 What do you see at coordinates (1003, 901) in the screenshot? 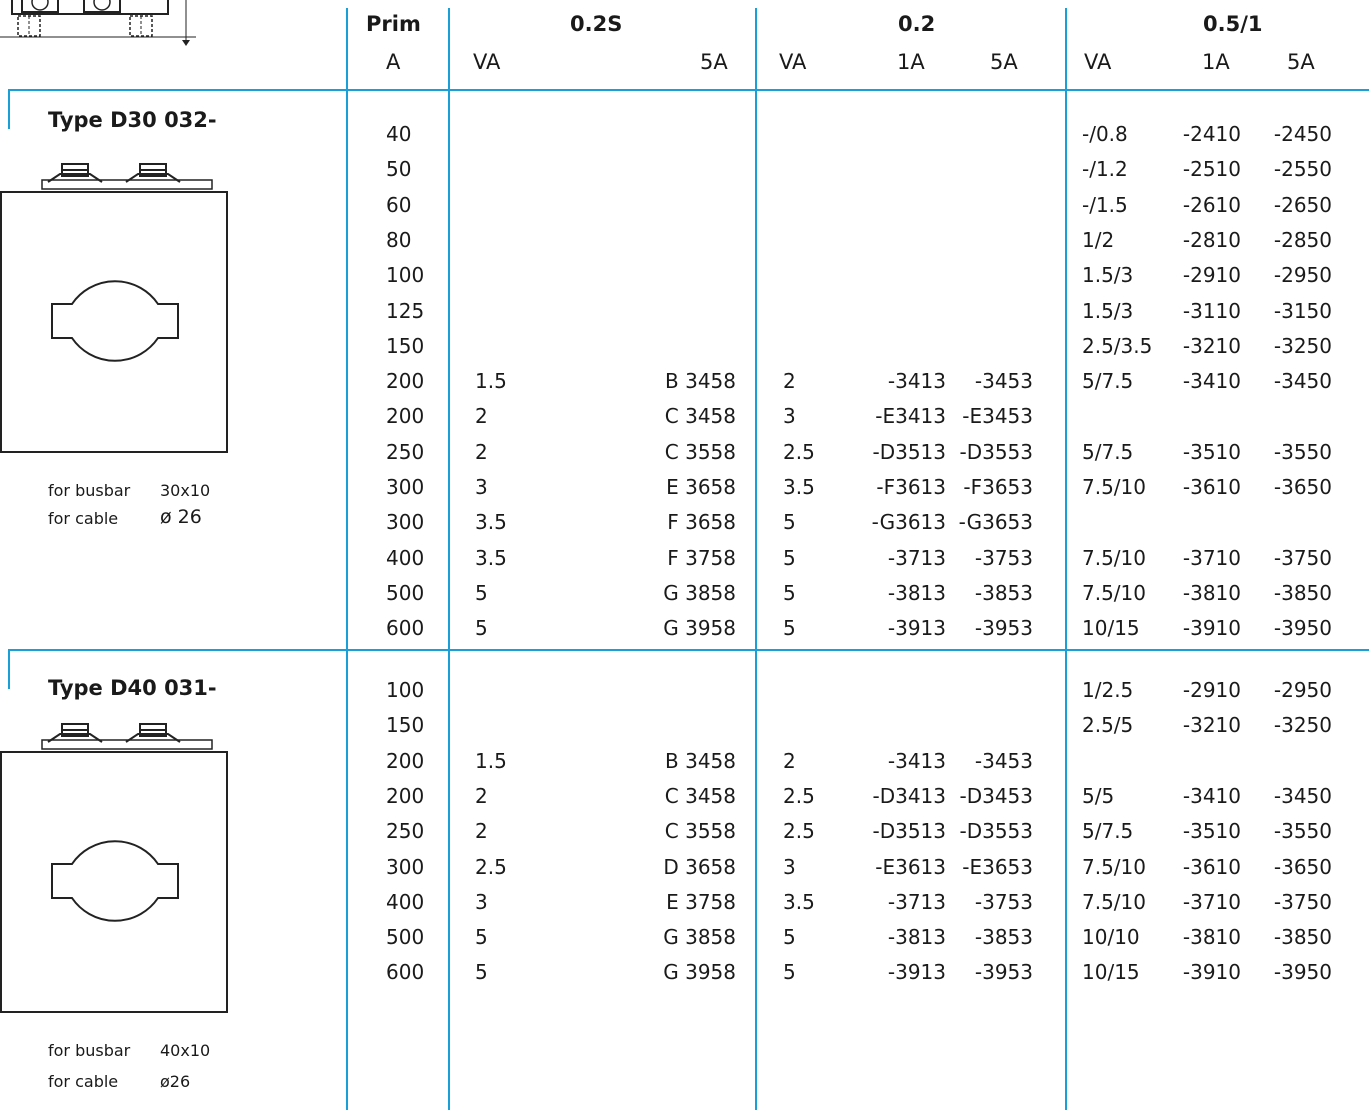
I see `5a-02-cell: -3753` at bounding box center [1003, 901].